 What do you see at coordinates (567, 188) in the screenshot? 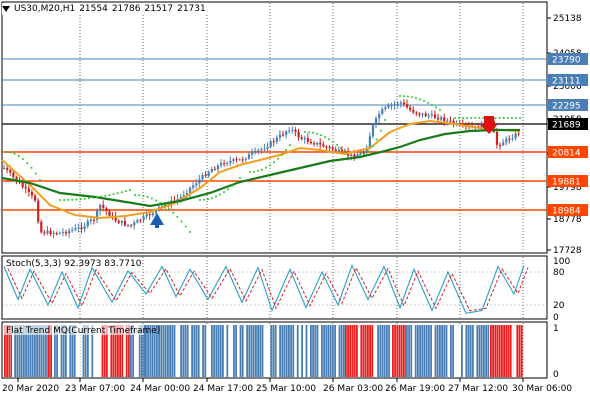
I see `price-tick-label: 19798` at bounding box center [567, 188].